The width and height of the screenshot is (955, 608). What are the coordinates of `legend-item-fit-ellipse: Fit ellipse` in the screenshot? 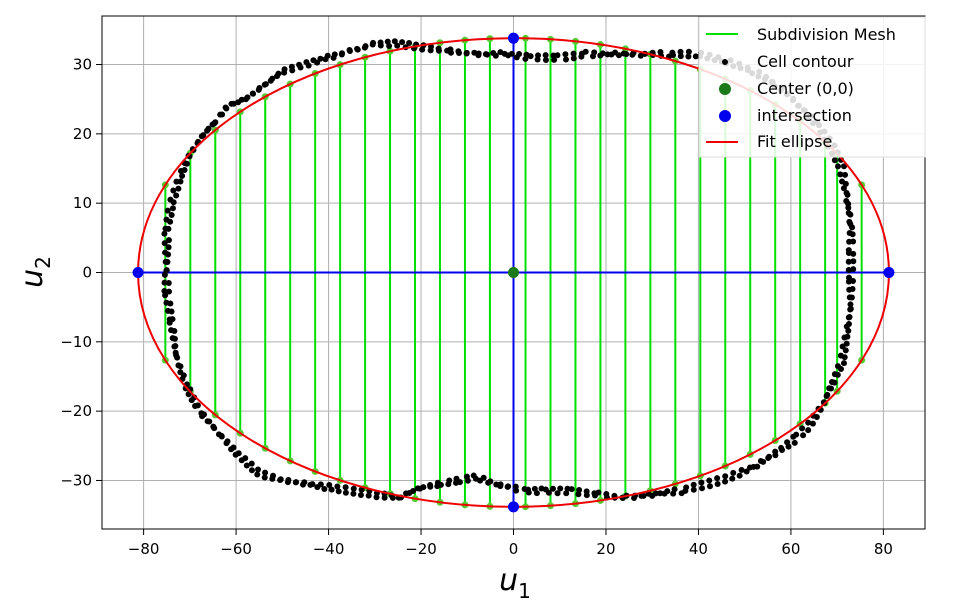 It's located at (769, 141).